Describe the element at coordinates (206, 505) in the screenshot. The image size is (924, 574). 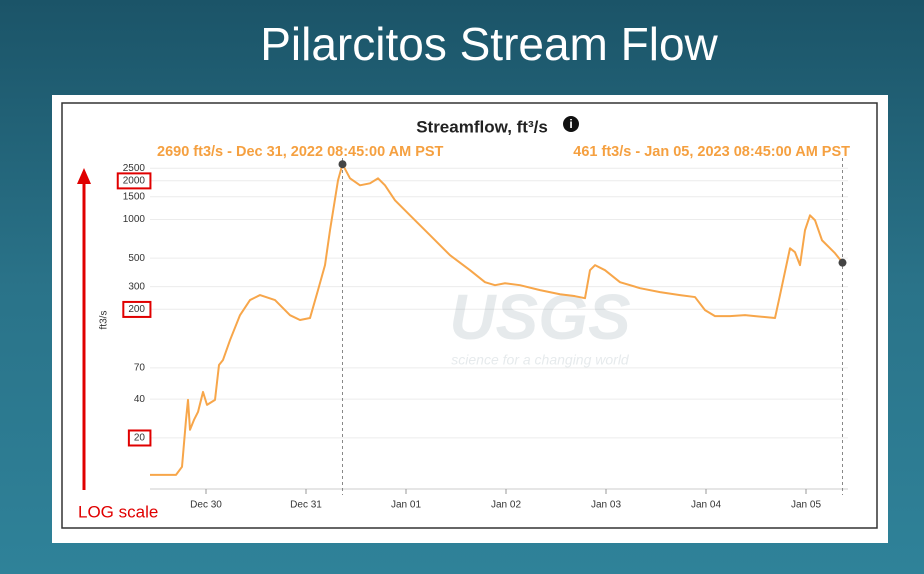
I see `x-tick-label: Dec 30` at that location.